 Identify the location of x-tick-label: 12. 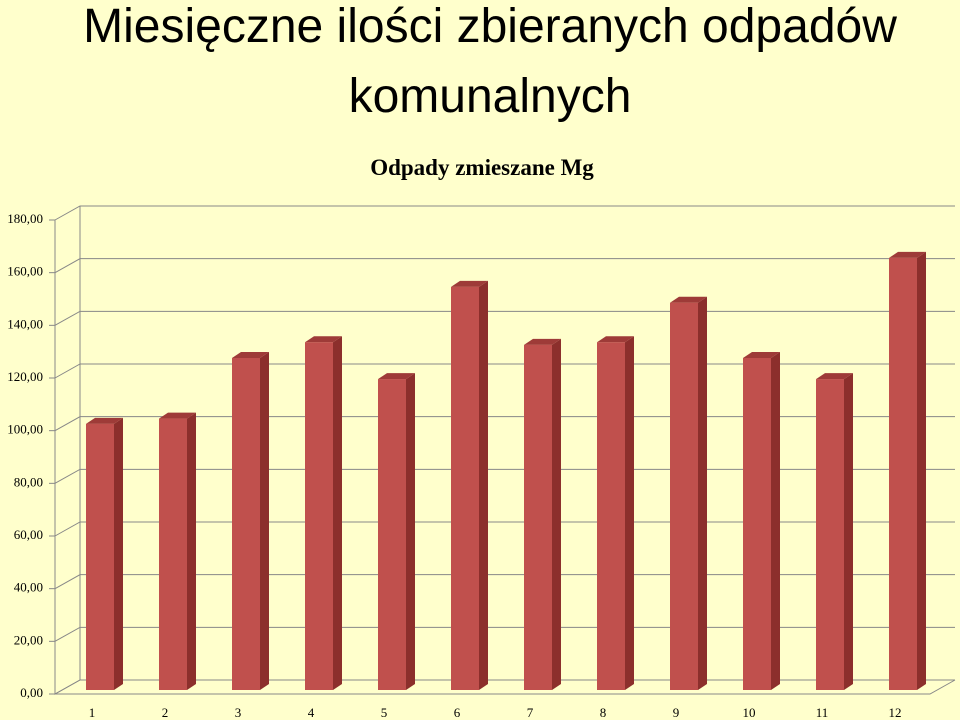
(895, 712).